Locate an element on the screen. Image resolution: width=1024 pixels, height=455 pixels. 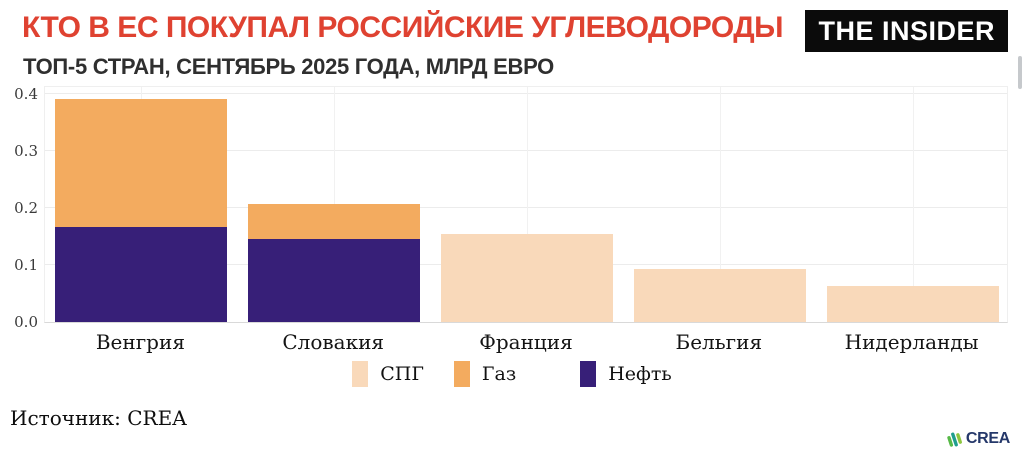
vertical-scrollbar-thumb is located at coordinates (1020, 72).